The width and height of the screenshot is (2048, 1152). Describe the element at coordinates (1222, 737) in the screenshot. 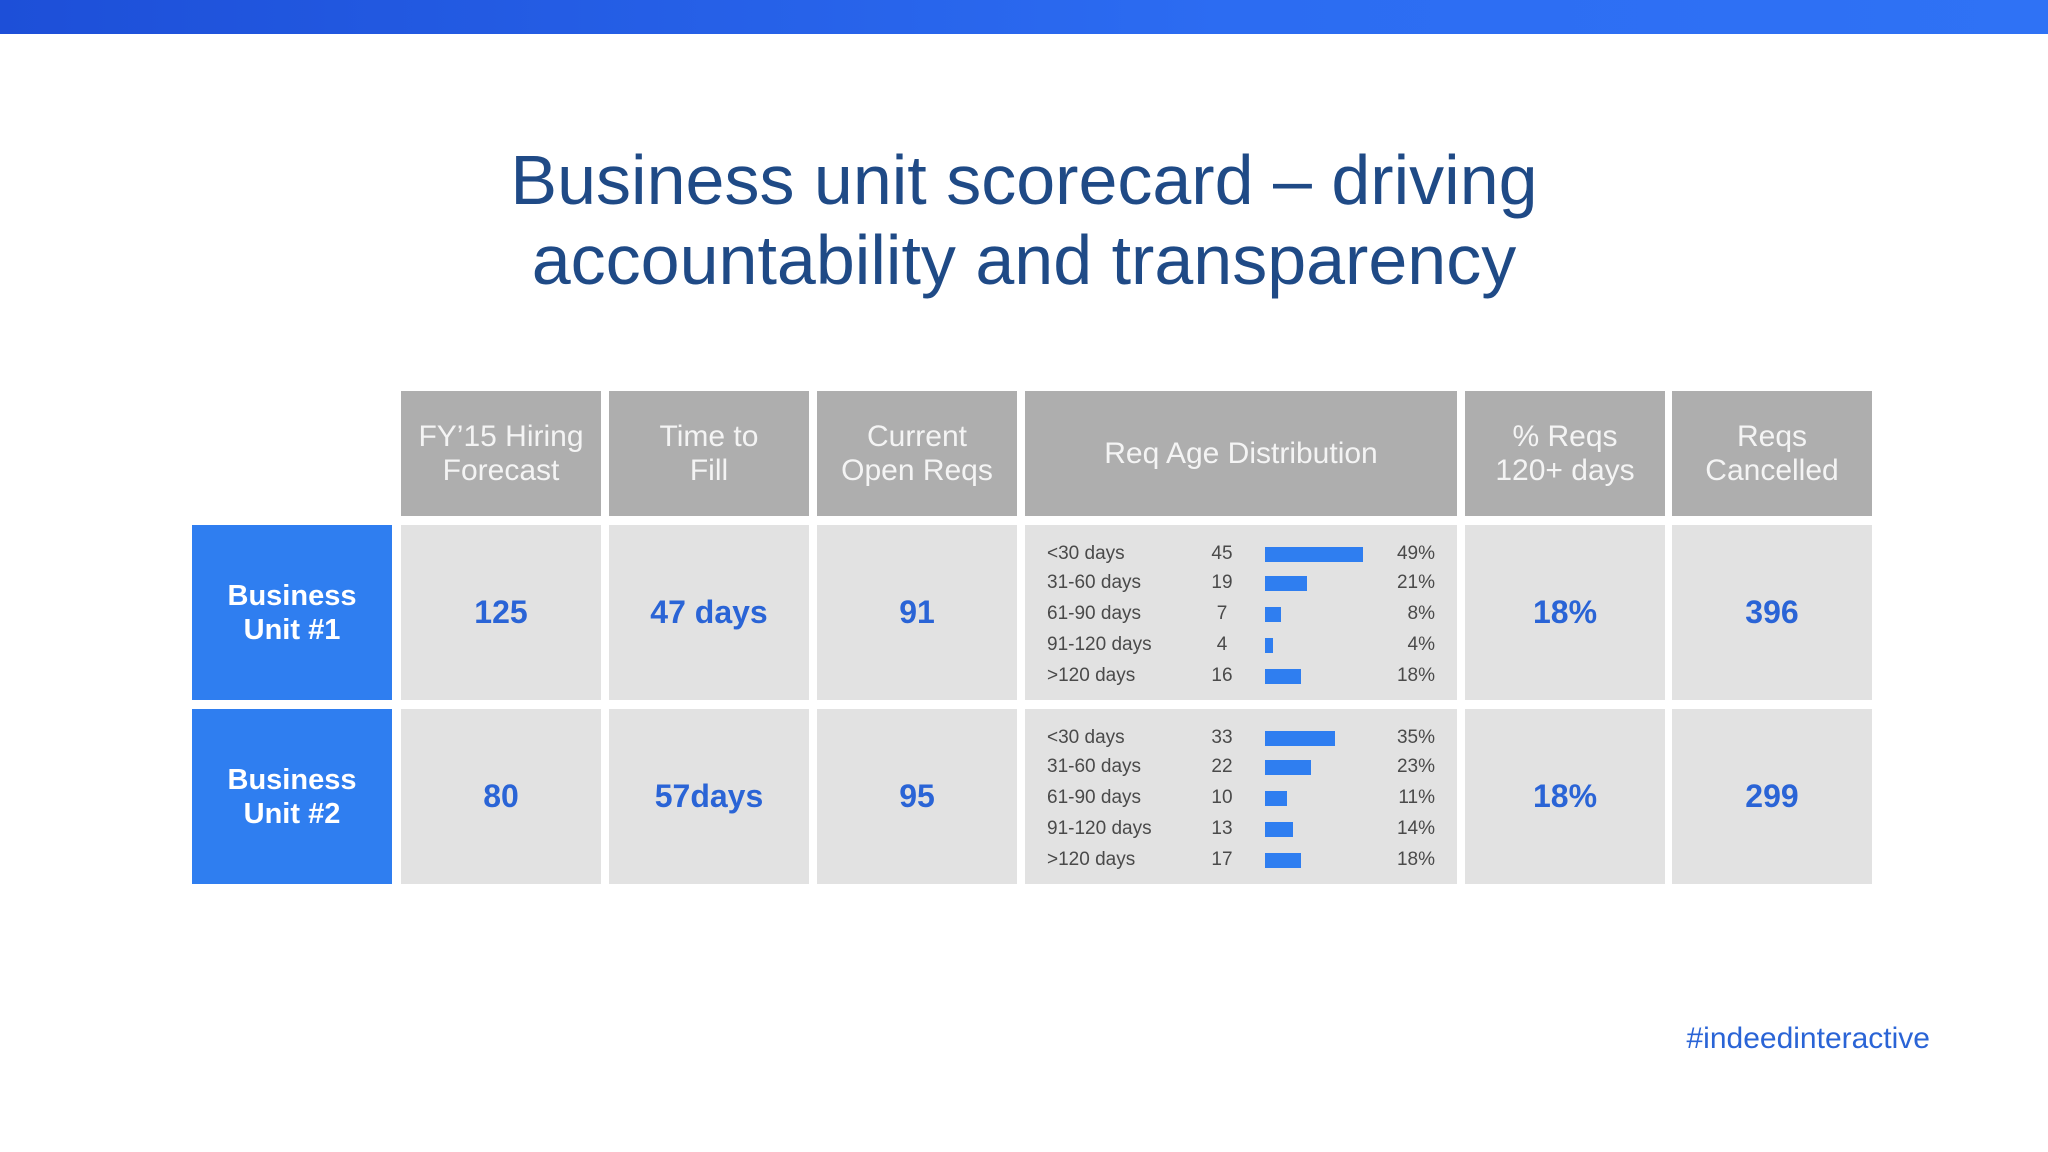

I see `age-bucket-count: 33` at that location.